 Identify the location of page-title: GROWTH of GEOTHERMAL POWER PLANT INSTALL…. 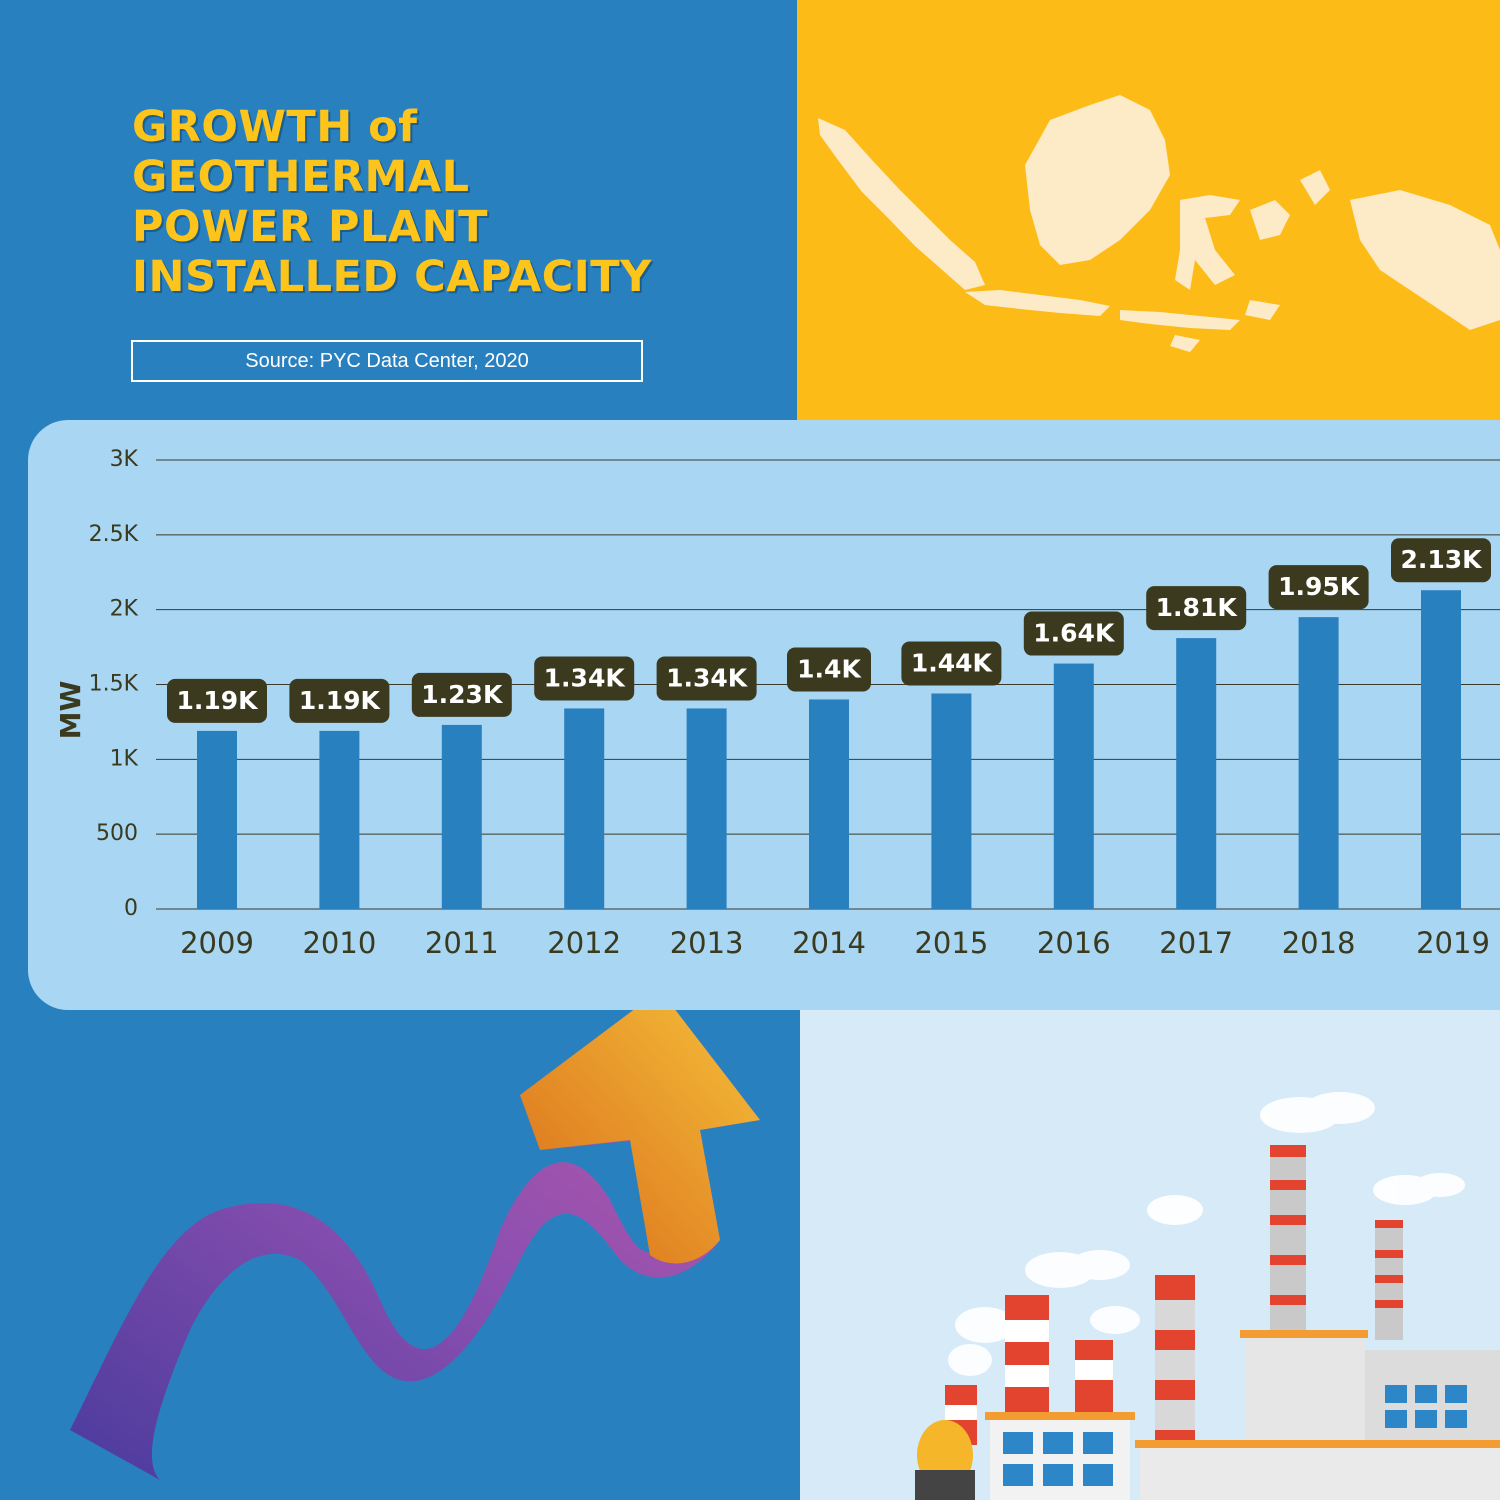
(392, 202).